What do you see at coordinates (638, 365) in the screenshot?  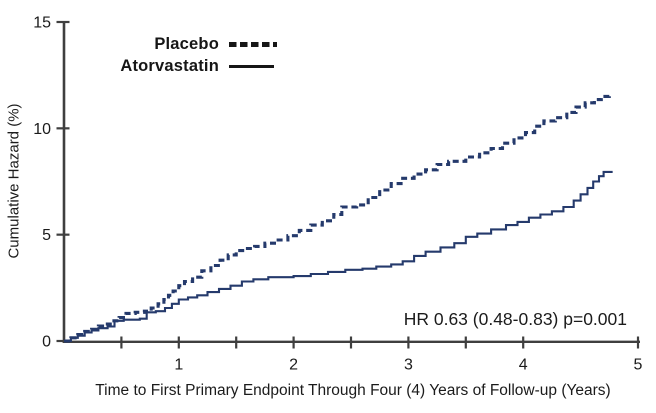 I see `x-tick-label: 5` at bounding box center [638, 365].